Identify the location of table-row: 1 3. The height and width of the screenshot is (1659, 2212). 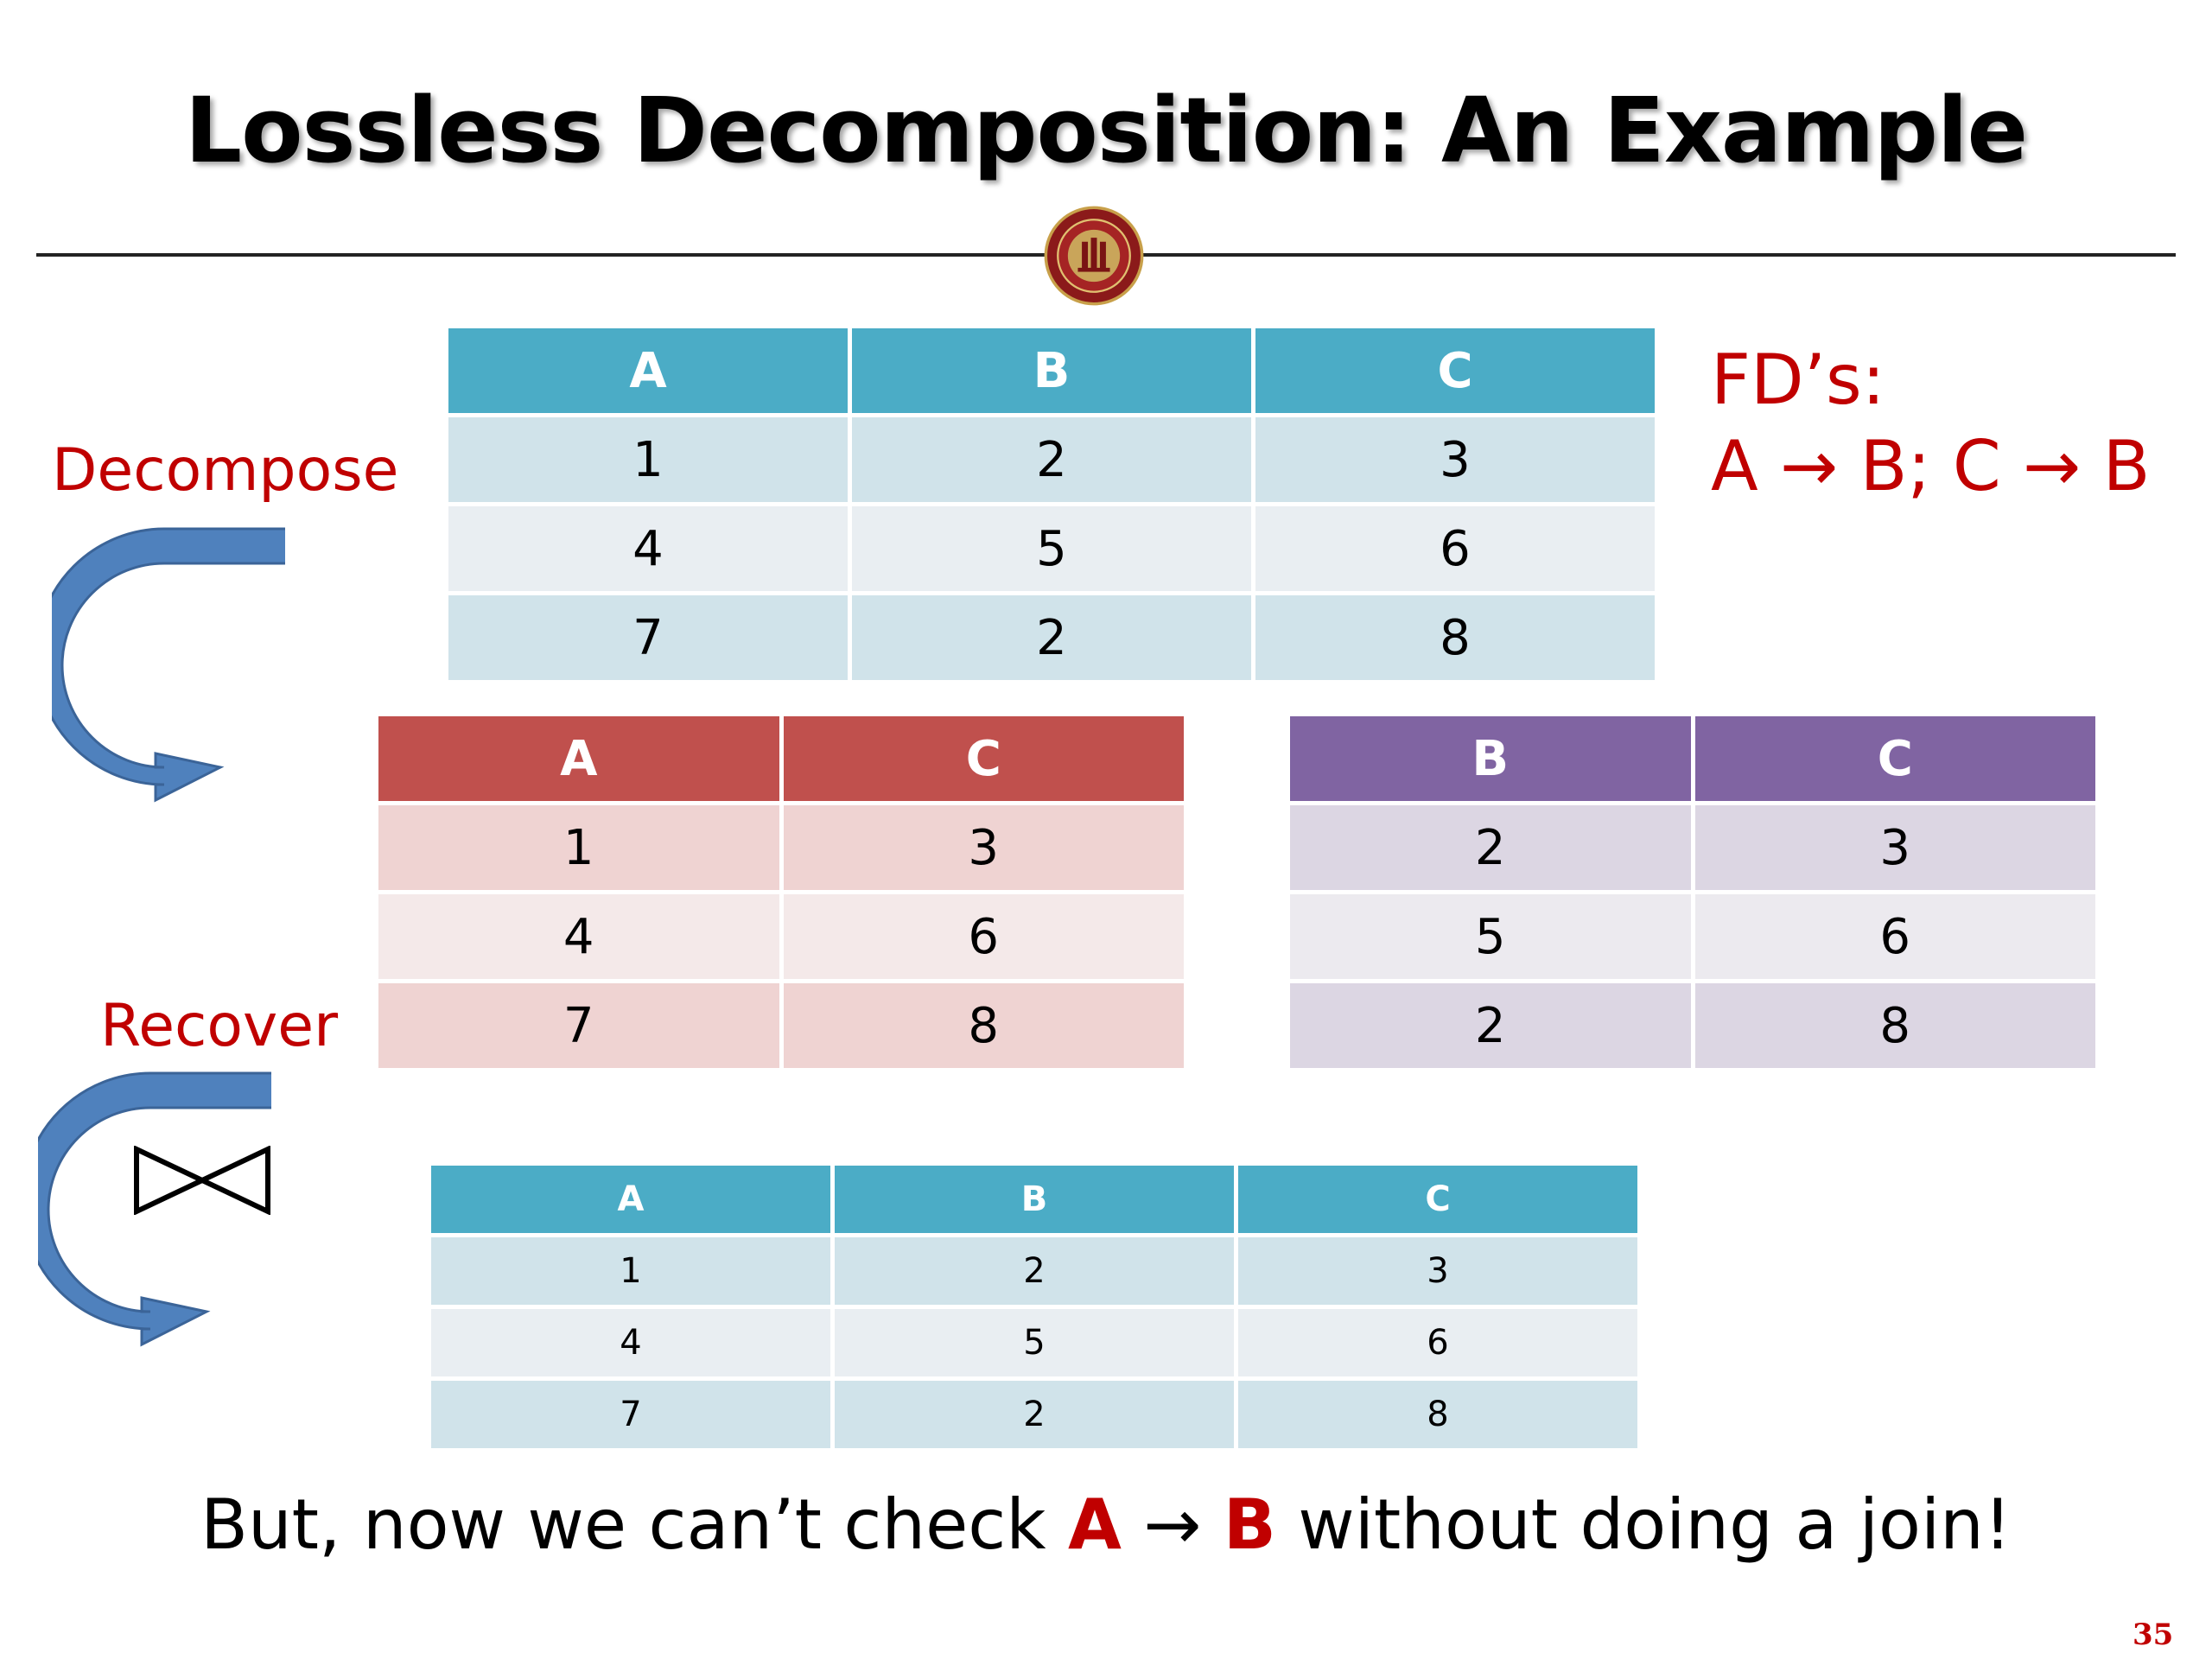
(781, 847).